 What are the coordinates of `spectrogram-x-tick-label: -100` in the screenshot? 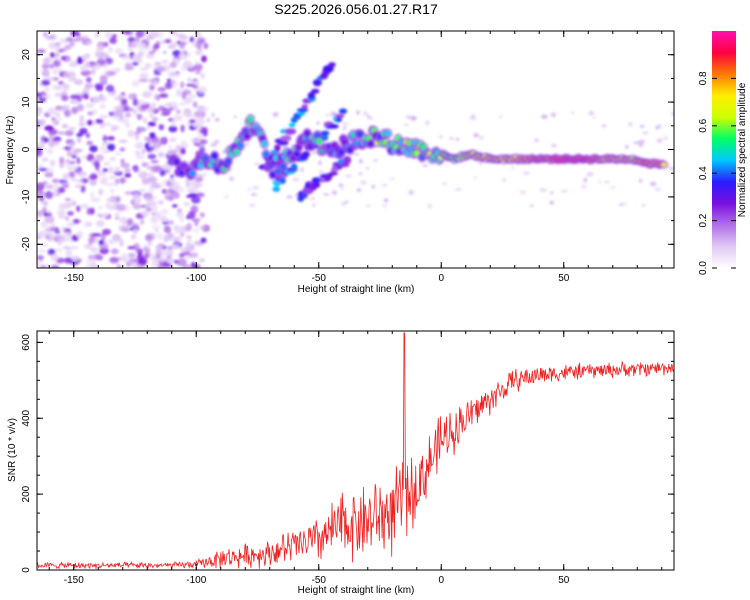 It's located at (196, 278).